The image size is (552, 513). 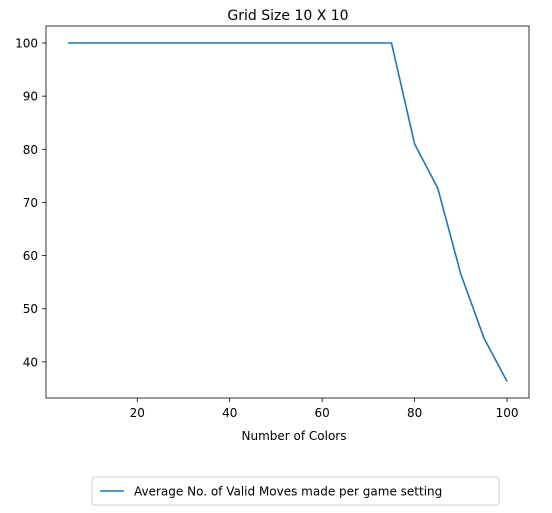 I want to click on x-tick-label: 20, so click(x=137, y=413).